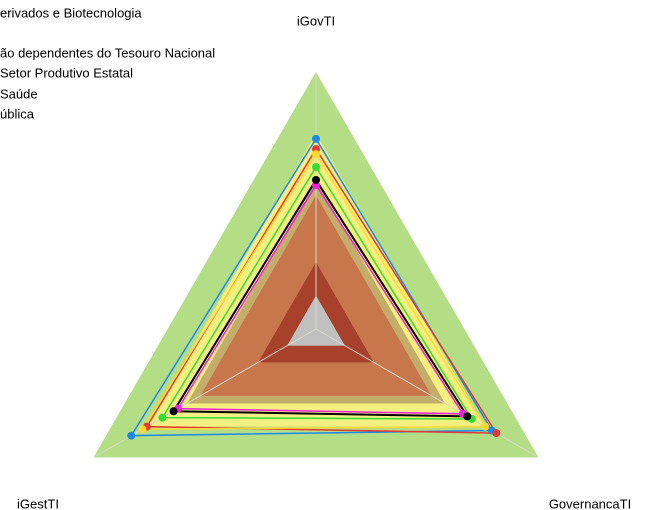 The width and height of the screenshot is (646, 510). What do you see at coordinates (66, 72) in the screenshot?
I see `legend-label: Setor Produtivo Estatal` at bounding box center [66, 72].